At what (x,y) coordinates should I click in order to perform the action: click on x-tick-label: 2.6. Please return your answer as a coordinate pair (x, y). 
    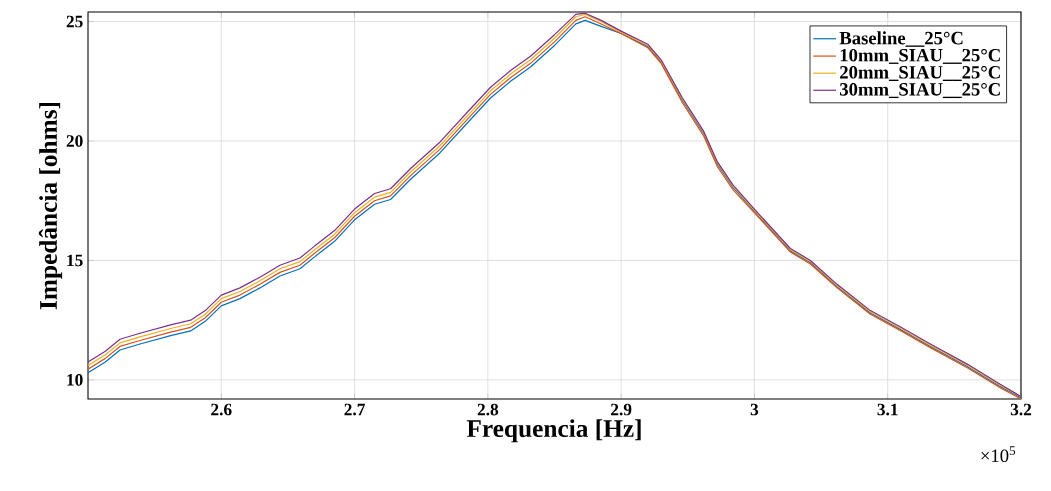
    Looking at the image, I should click on (221, 409).